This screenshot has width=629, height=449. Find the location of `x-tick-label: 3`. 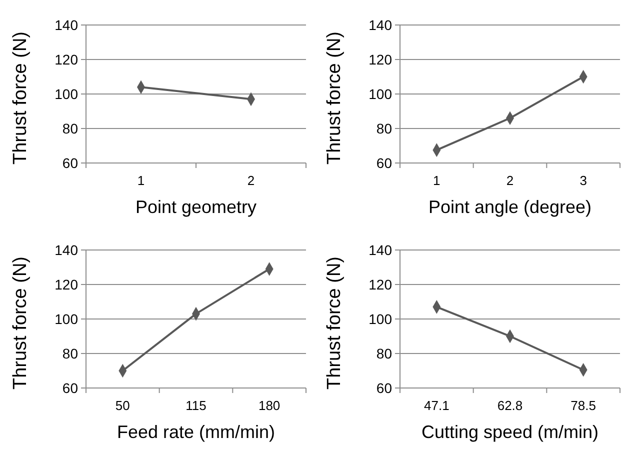

x-tick-label: 3 is located at coordinates (583, 180).